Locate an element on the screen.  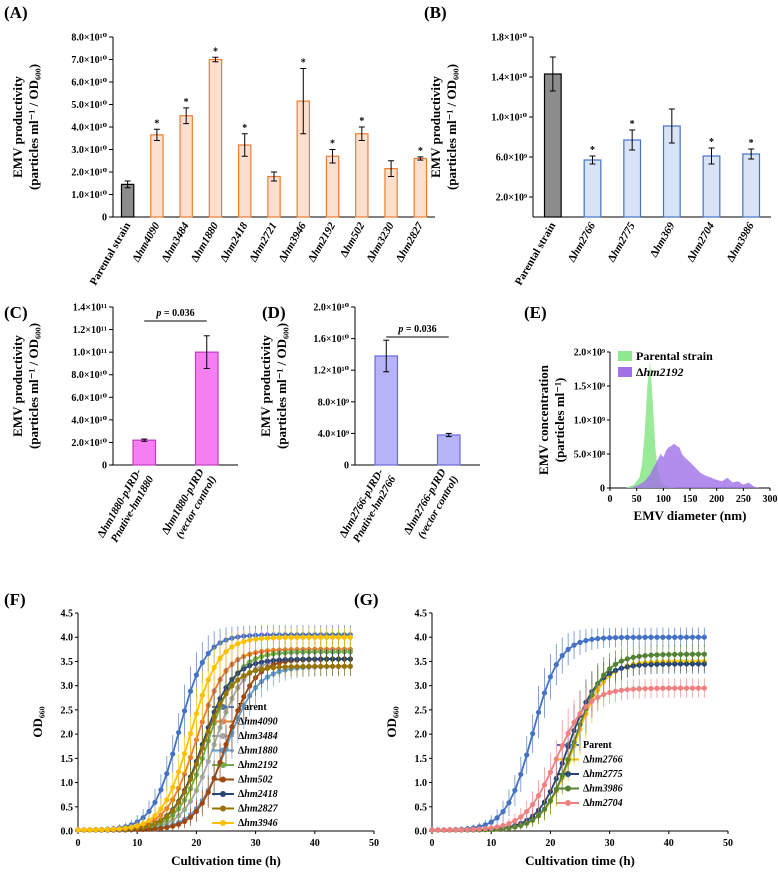
y-tick-label: 5.0×10⁸ is located at coordinates (589, 455).